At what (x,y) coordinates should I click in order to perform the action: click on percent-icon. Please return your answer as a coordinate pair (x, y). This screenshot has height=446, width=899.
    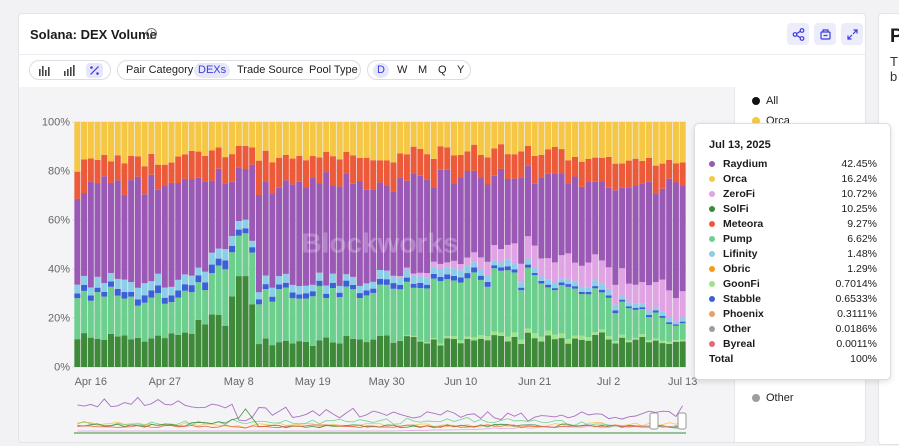
    Looking at the image, I should click on (94, 70).